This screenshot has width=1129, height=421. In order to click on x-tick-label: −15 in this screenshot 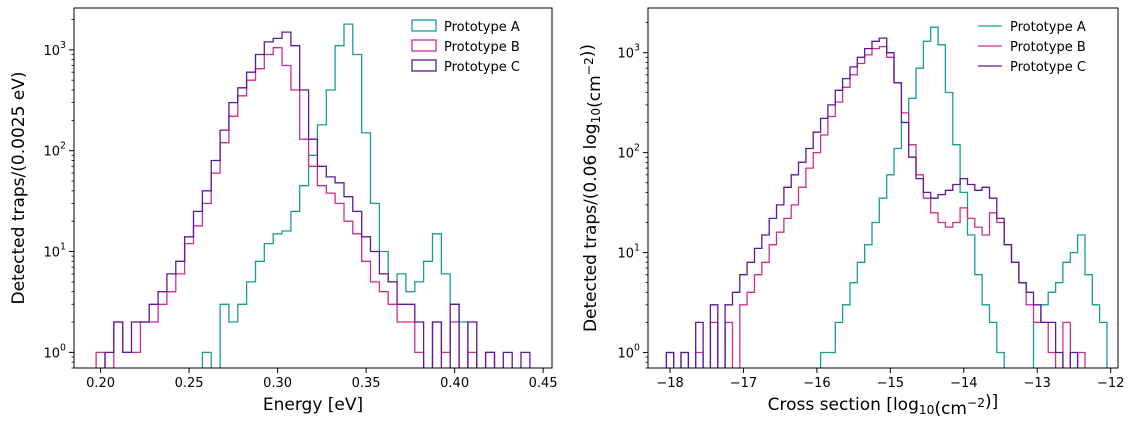, I will do `click(890, 383)`.